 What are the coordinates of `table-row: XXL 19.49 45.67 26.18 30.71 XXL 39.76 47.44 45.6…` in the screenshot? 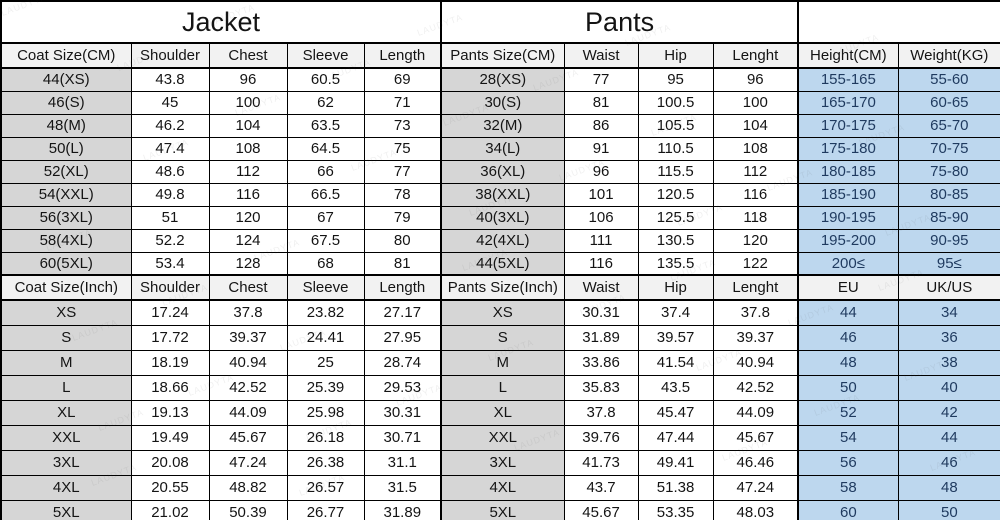 It's located at (500, 437).